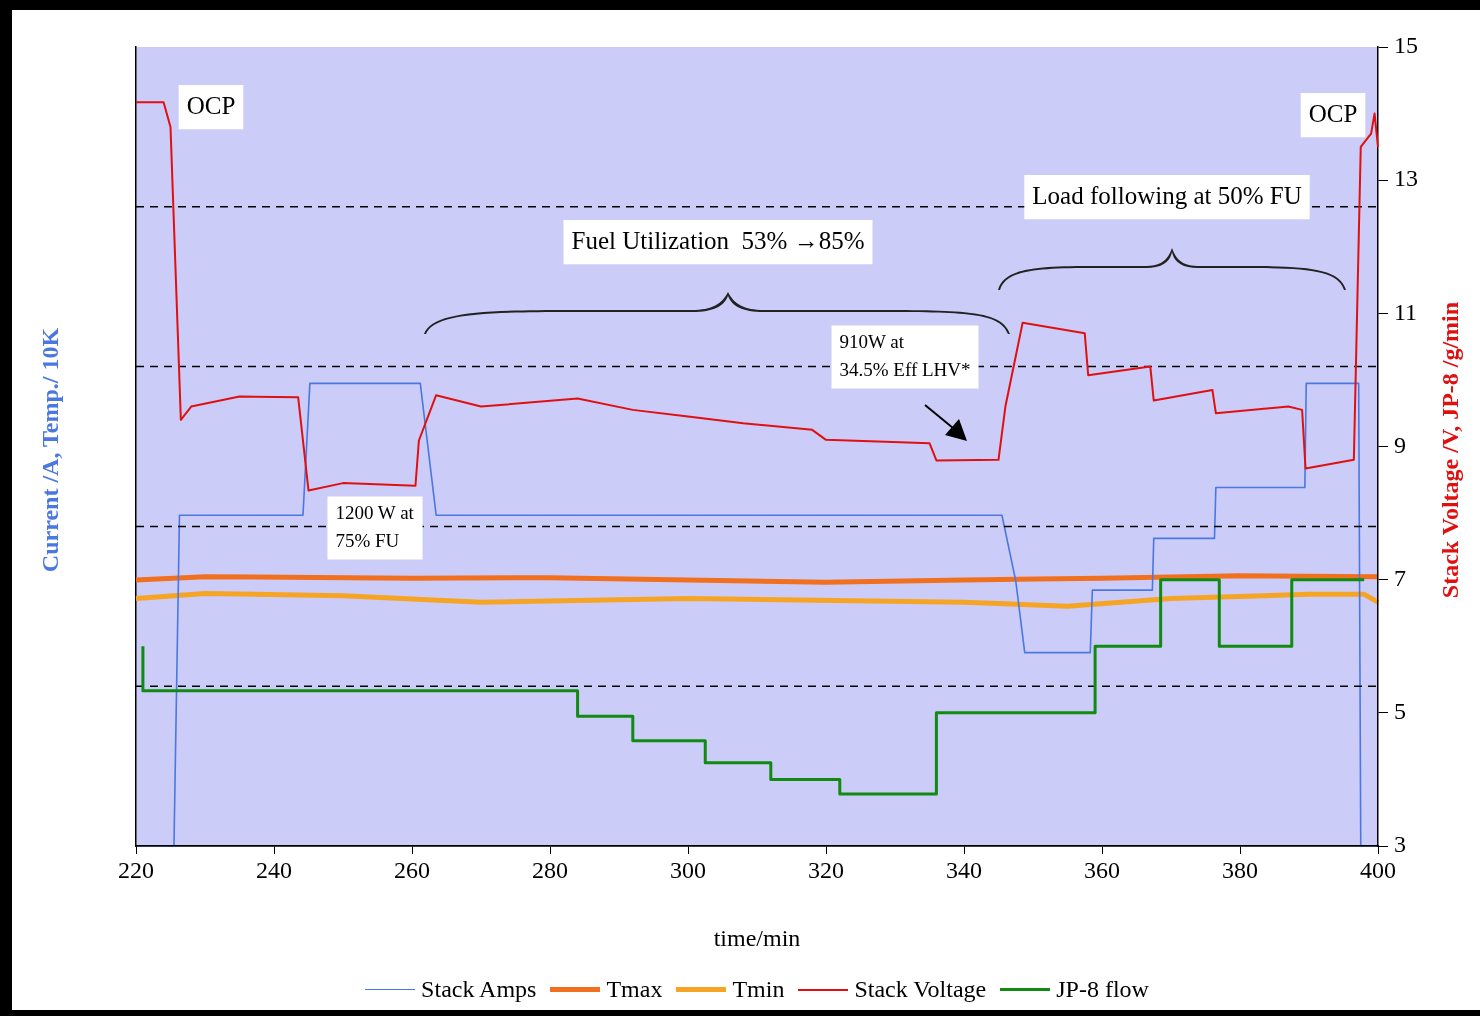 This screenshot has height=1016, width=1480. I want to click on legend-label: JP-8 flow, so click(1102, 989).